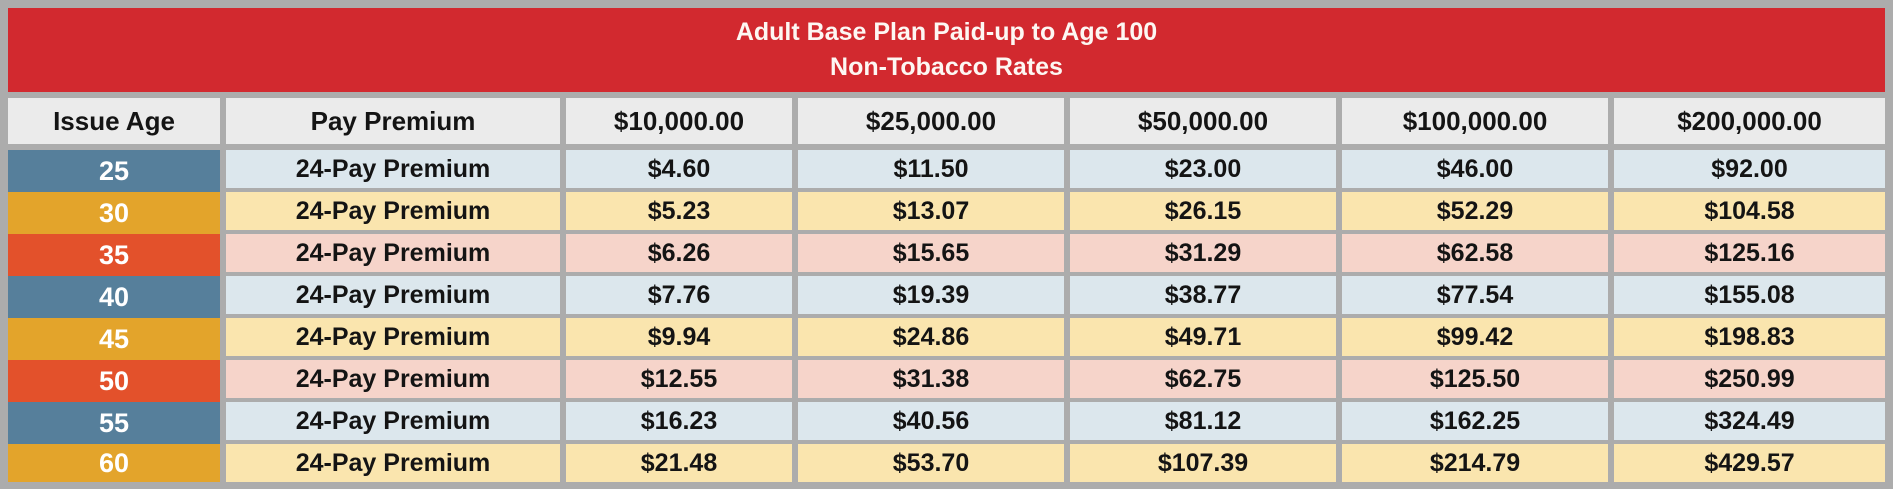 This screenshot has width=1893, height=489. Describe the element at coordinates (1749, 253) in the screenshot. I see `rate-cell-200000: $125.16` at that location.